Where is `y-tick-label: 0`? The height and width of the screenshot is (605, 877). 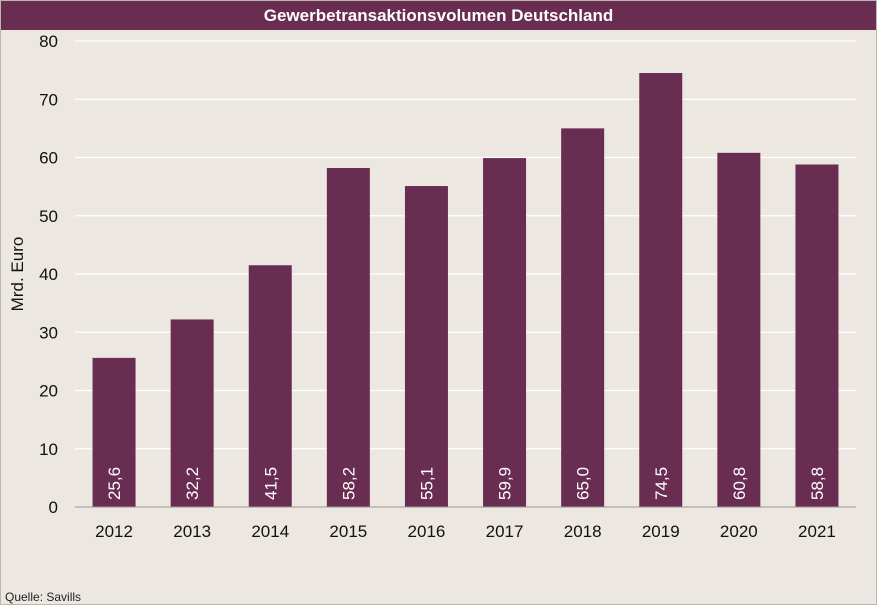 y-tick-label: 0 is located at coordinates (53, 507).